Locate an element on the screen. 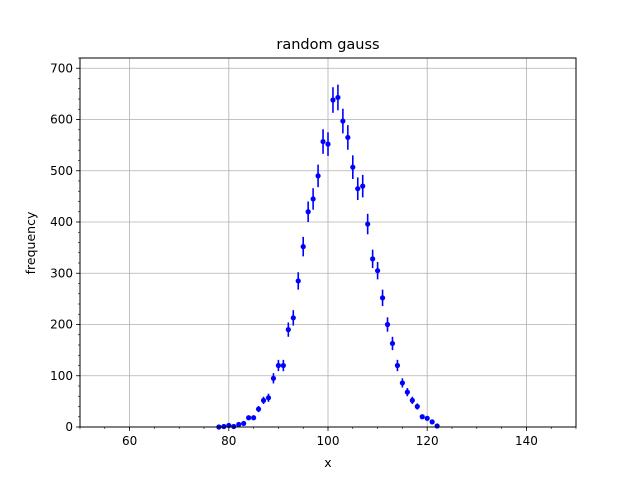 The image size is (640, 480). x-tick-label: 140 is located at coordinates (526, 441).